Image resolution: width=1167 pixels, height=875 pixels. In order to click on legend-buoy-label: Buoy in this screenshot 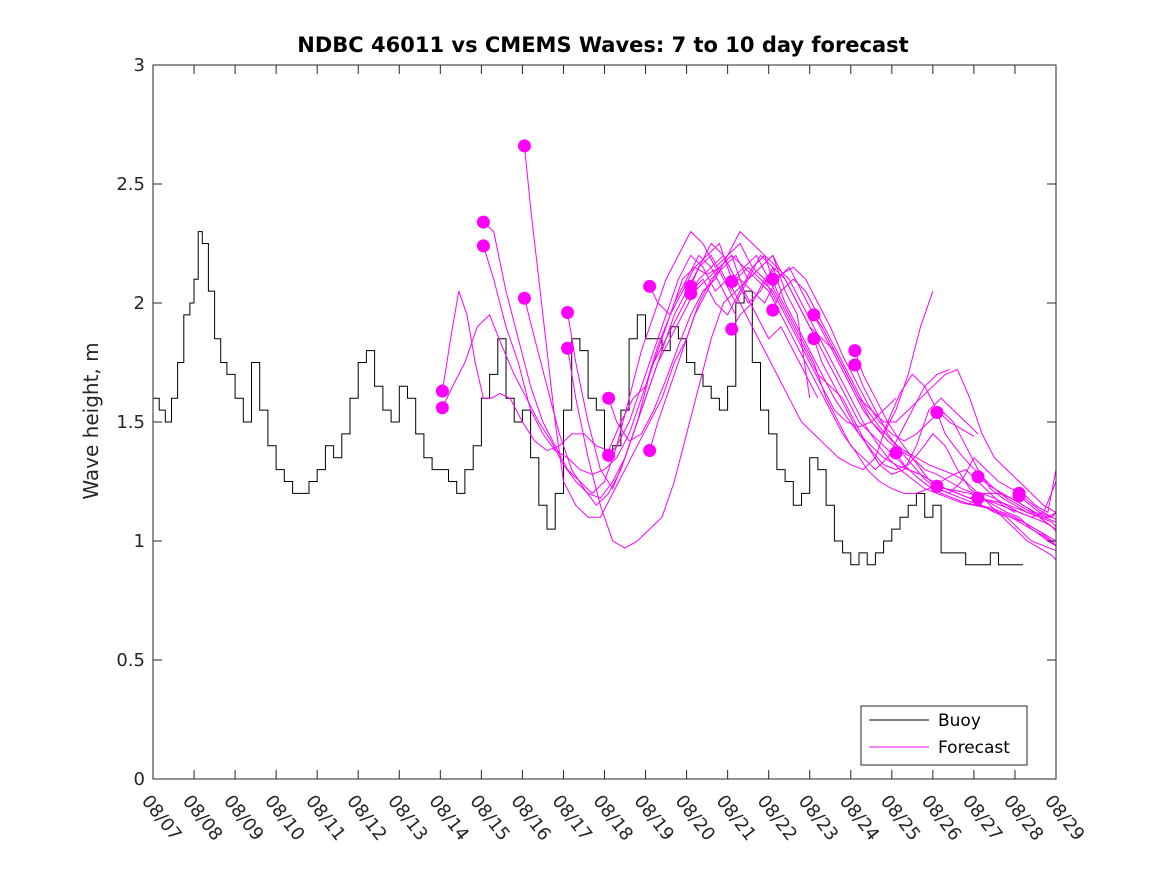, I will do `click(959, 721)`.